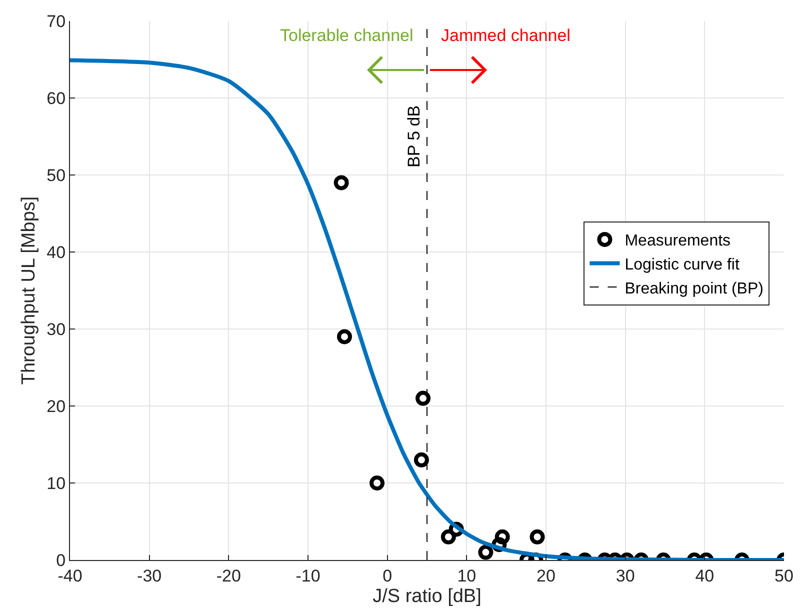 The width and height of the screenshot is (805, 615). Describe the element at coordinates (625, 576) in the screenshot. I see `x-tick-label: 30` at that location.